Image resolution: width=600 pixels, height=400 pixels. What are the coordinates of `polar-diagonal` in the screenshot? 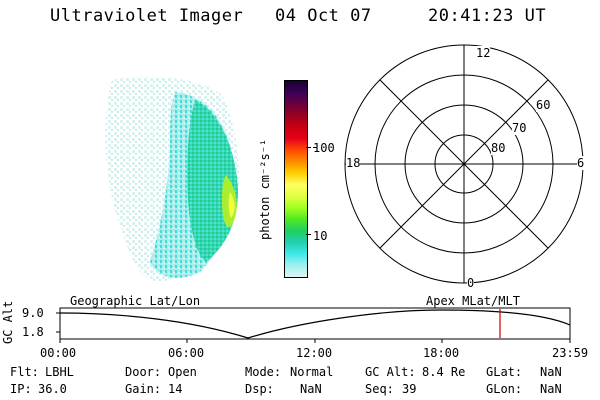 It's located at (464, 164).